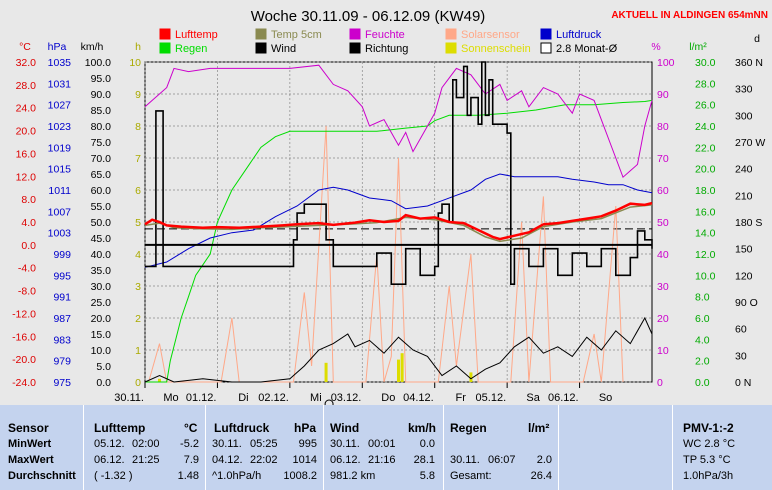 This screenshot has height=490, width=772. Describe the element at coordinates (28, 428) in the screenshot. I see `sensor-header: Sensor` at that location.